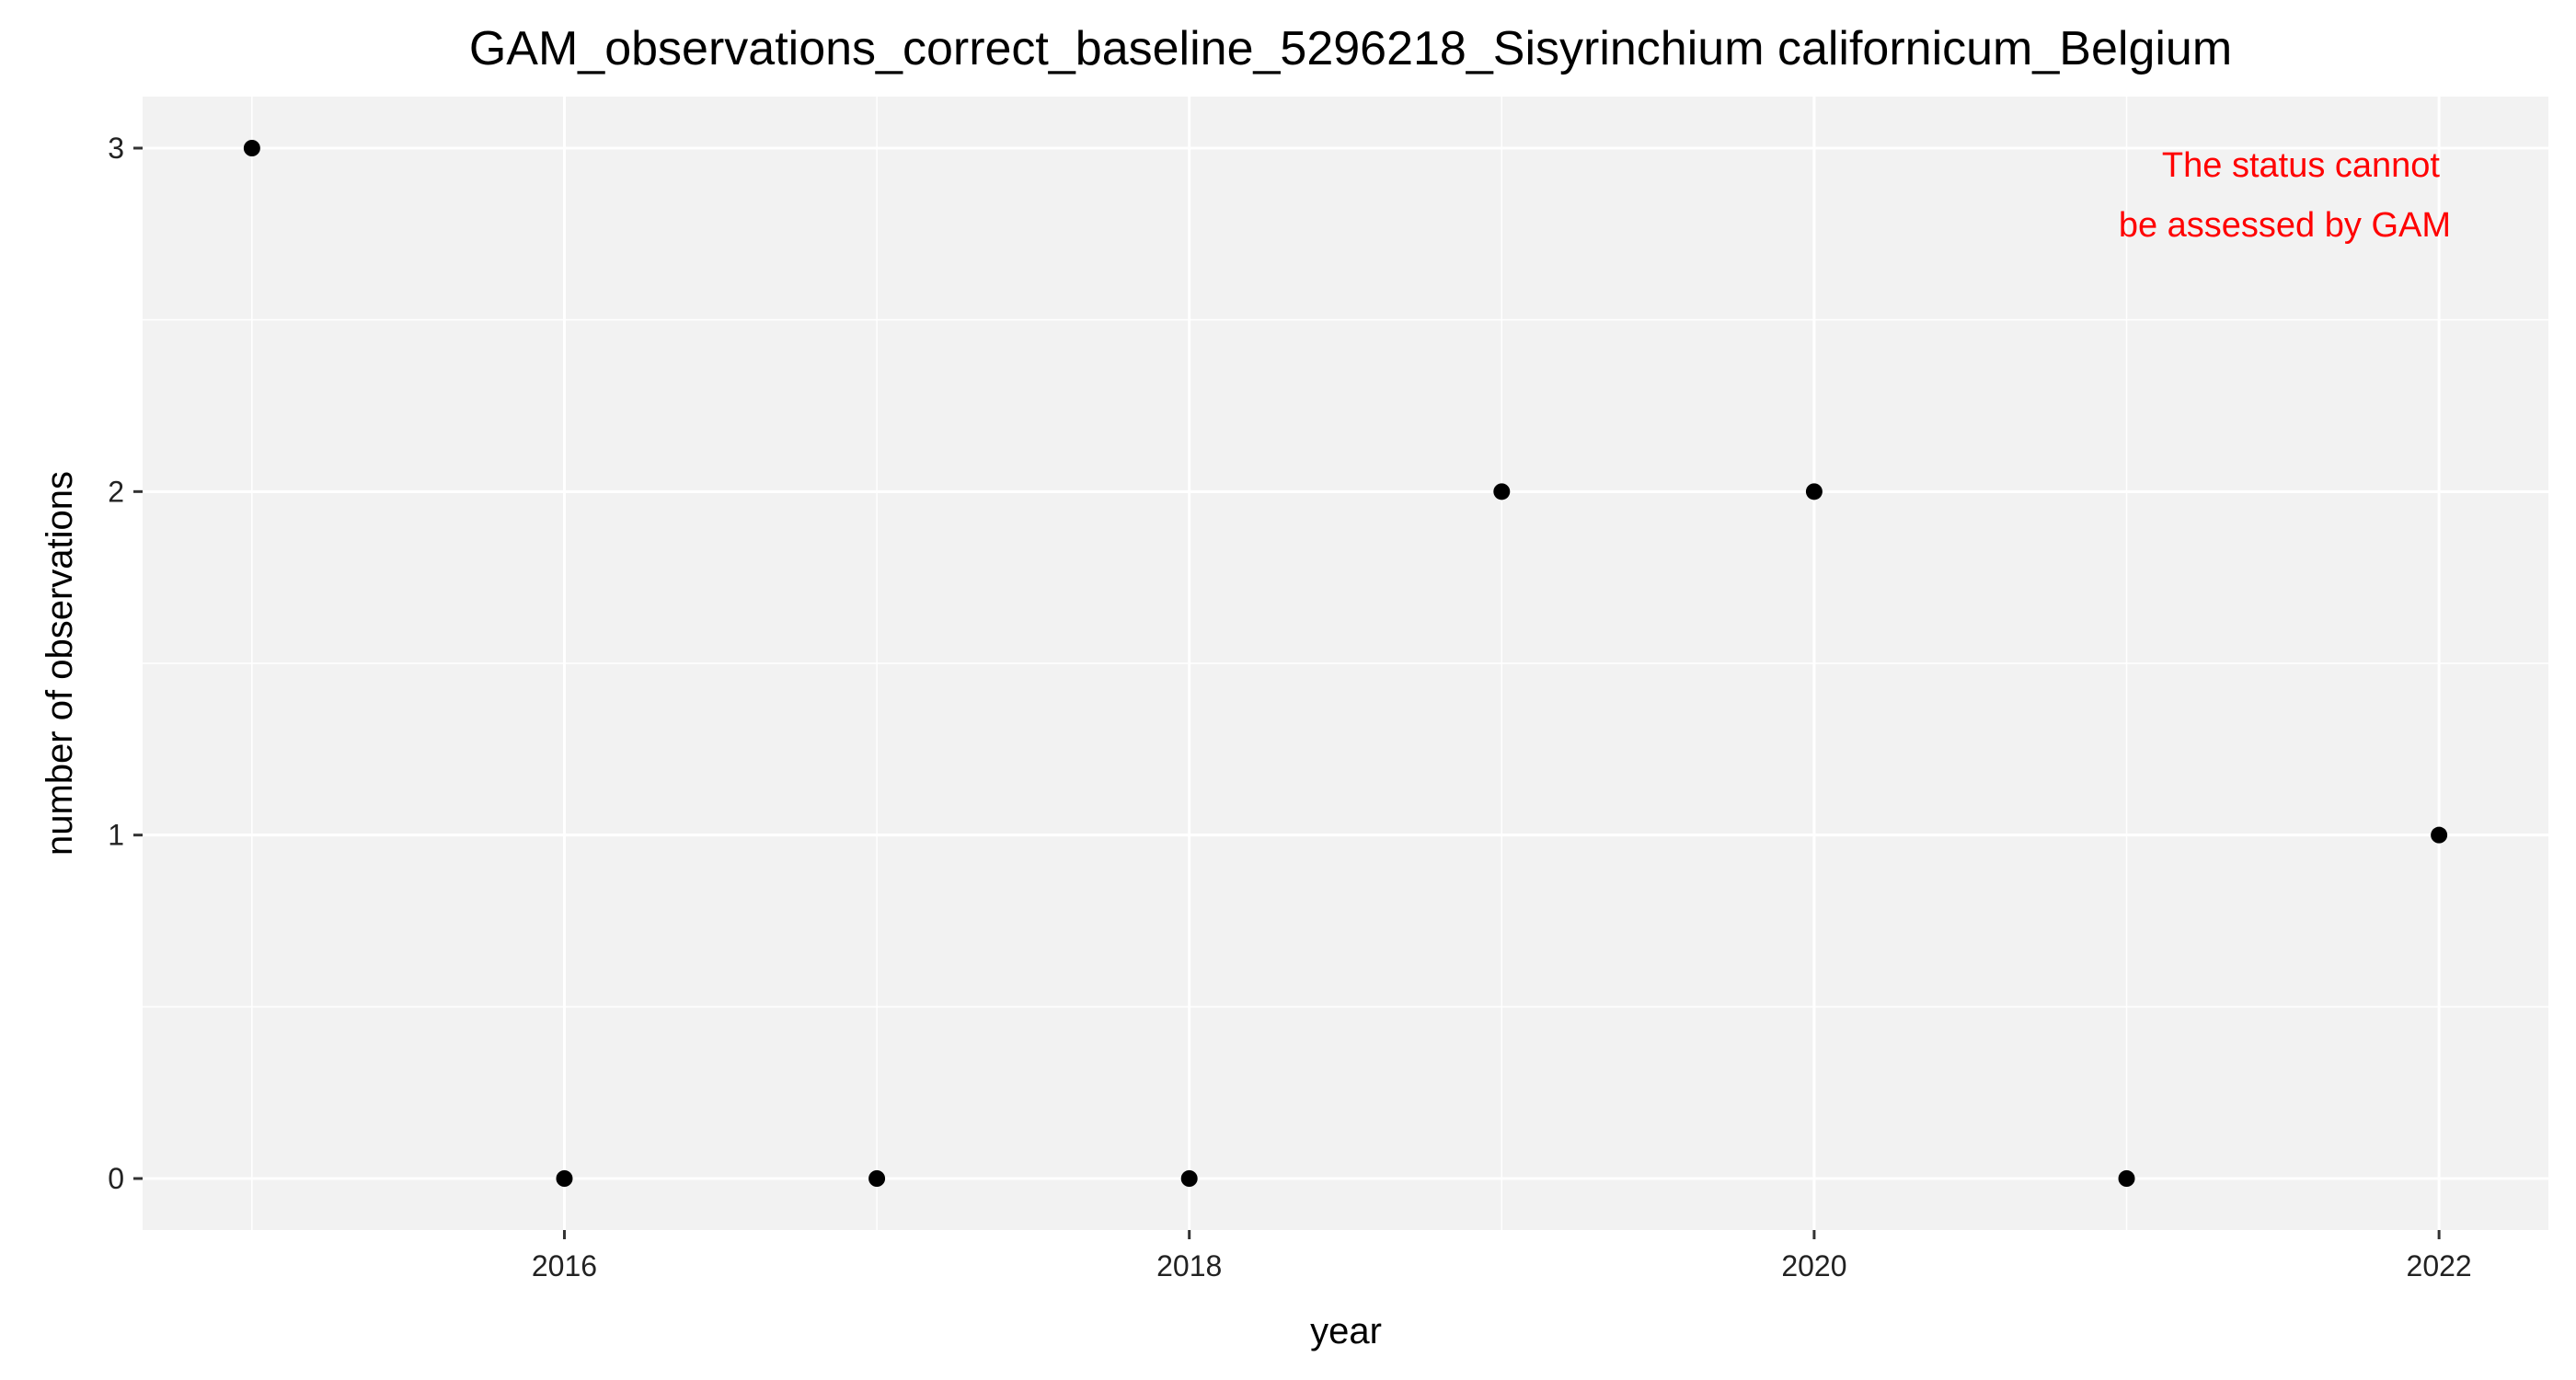 This screenshot has width=2576, height=1380. I want to click on x-tick-label: 2018, so click(1189, 1265).